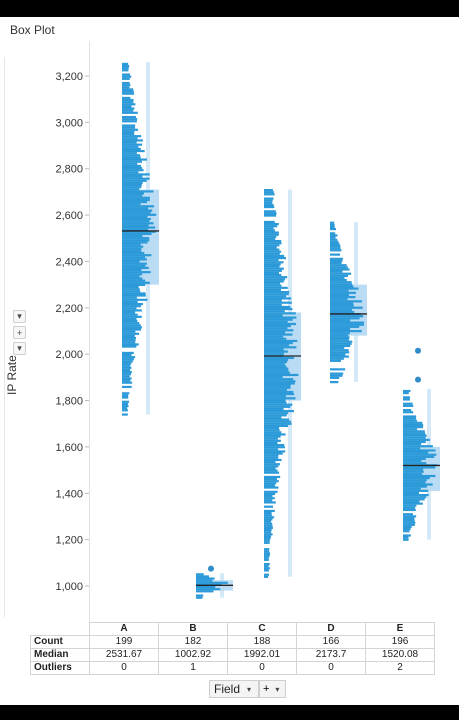 This screenshot has height=720, width=459. What do you see at coordinates (60, 655) in the screenshot?
I see `row-label: Median` at bounding box center [60, 655].